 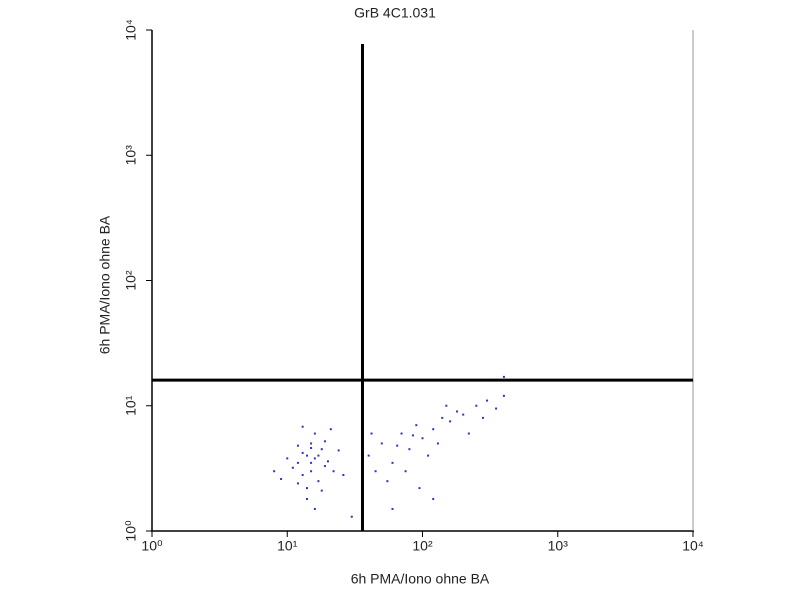 I want to click on x-tick-label: 10⁰, so click(x=152, y=546).